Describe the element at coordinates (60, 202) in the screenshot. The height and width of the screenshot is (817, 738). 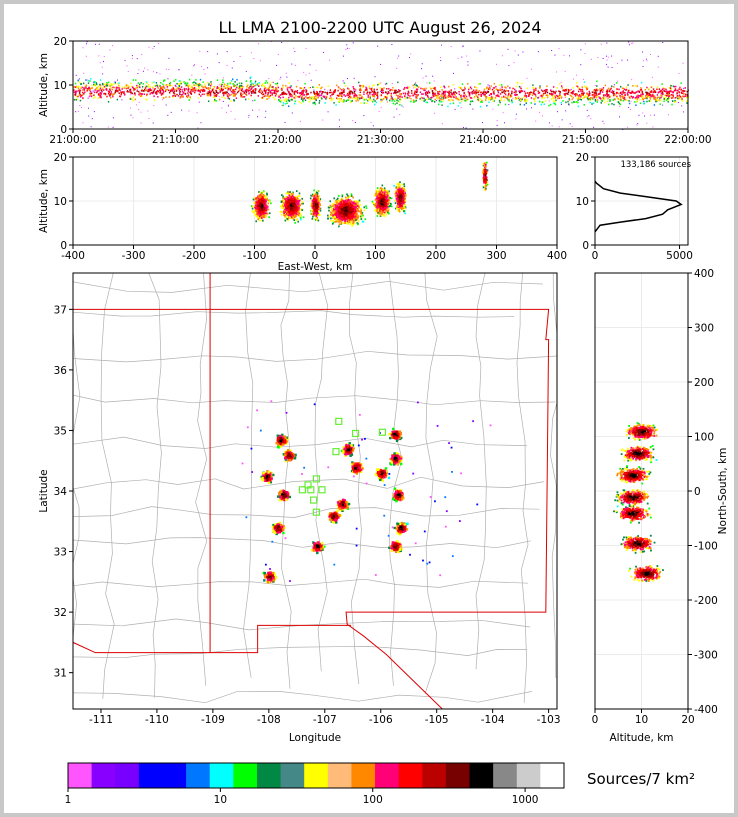
I see `ew-height-ytick-label: 10` at that location.